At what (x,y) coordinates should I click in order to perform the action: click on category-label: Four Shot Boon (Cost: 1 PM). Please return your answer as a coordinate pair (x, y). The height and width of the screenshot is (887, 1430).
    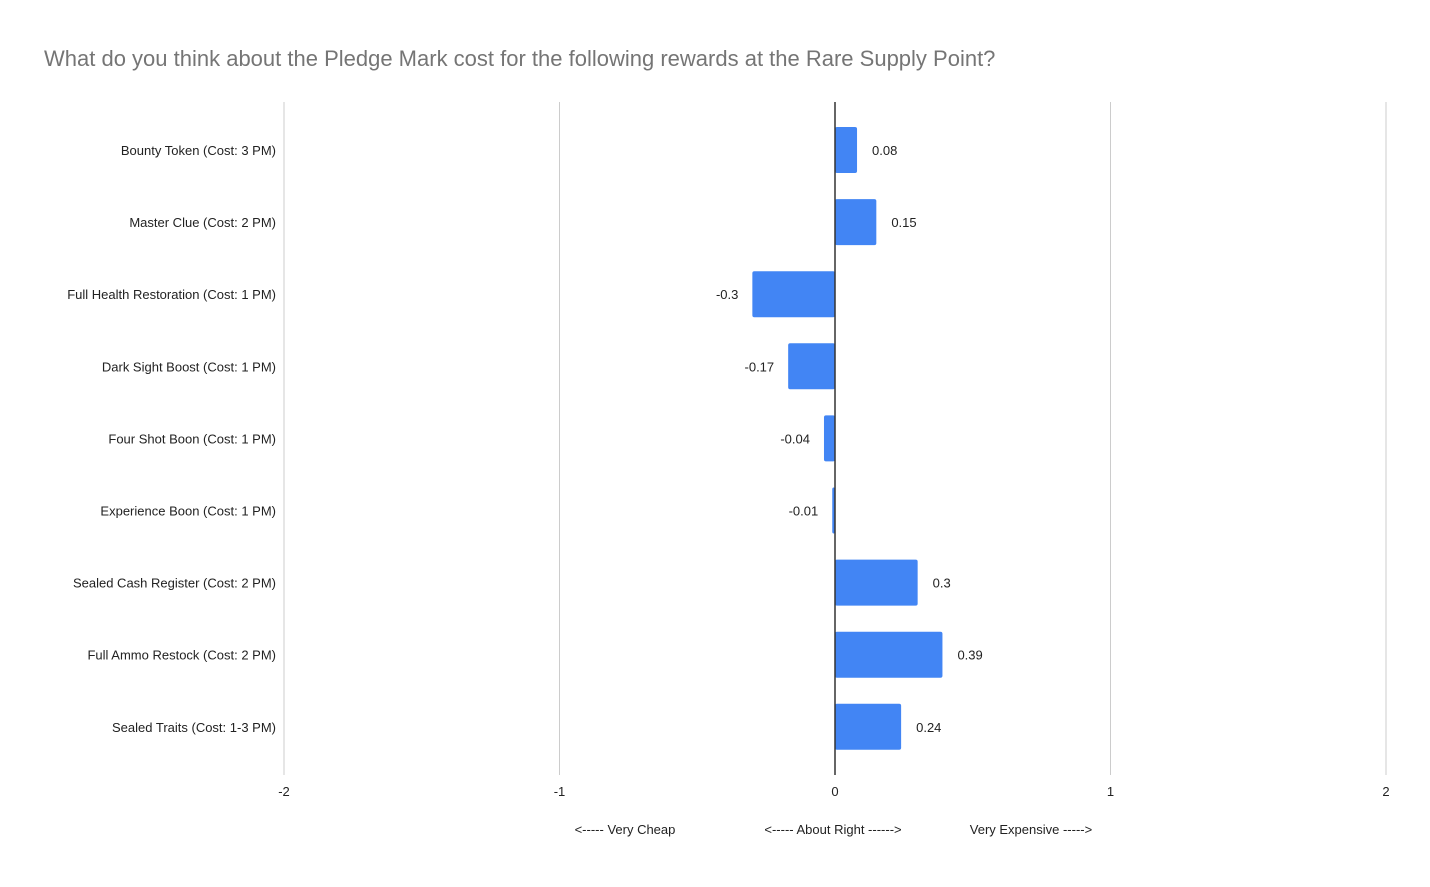
    Looking at the image, I should click on (192, 438).